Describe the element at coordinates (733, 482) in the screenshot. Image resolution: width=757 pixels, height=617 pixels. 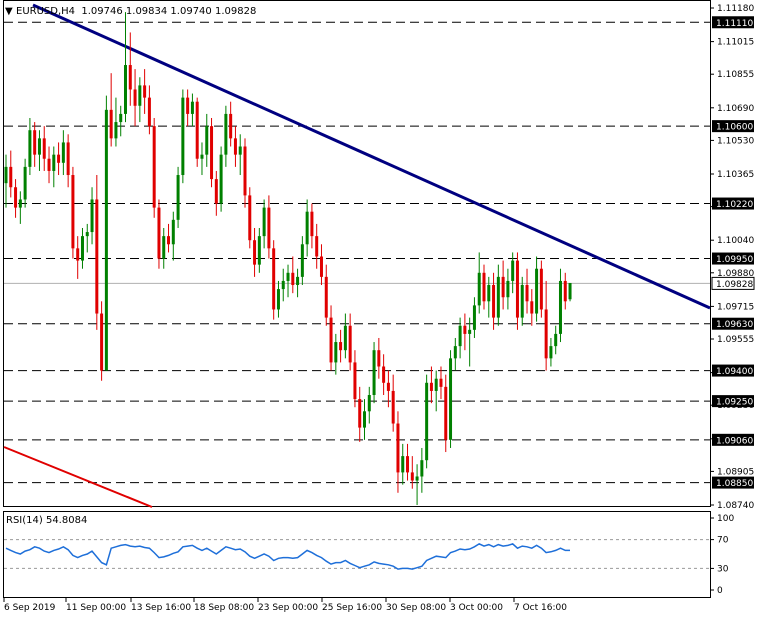
I see `level-price-box: 1.08850` at that location.